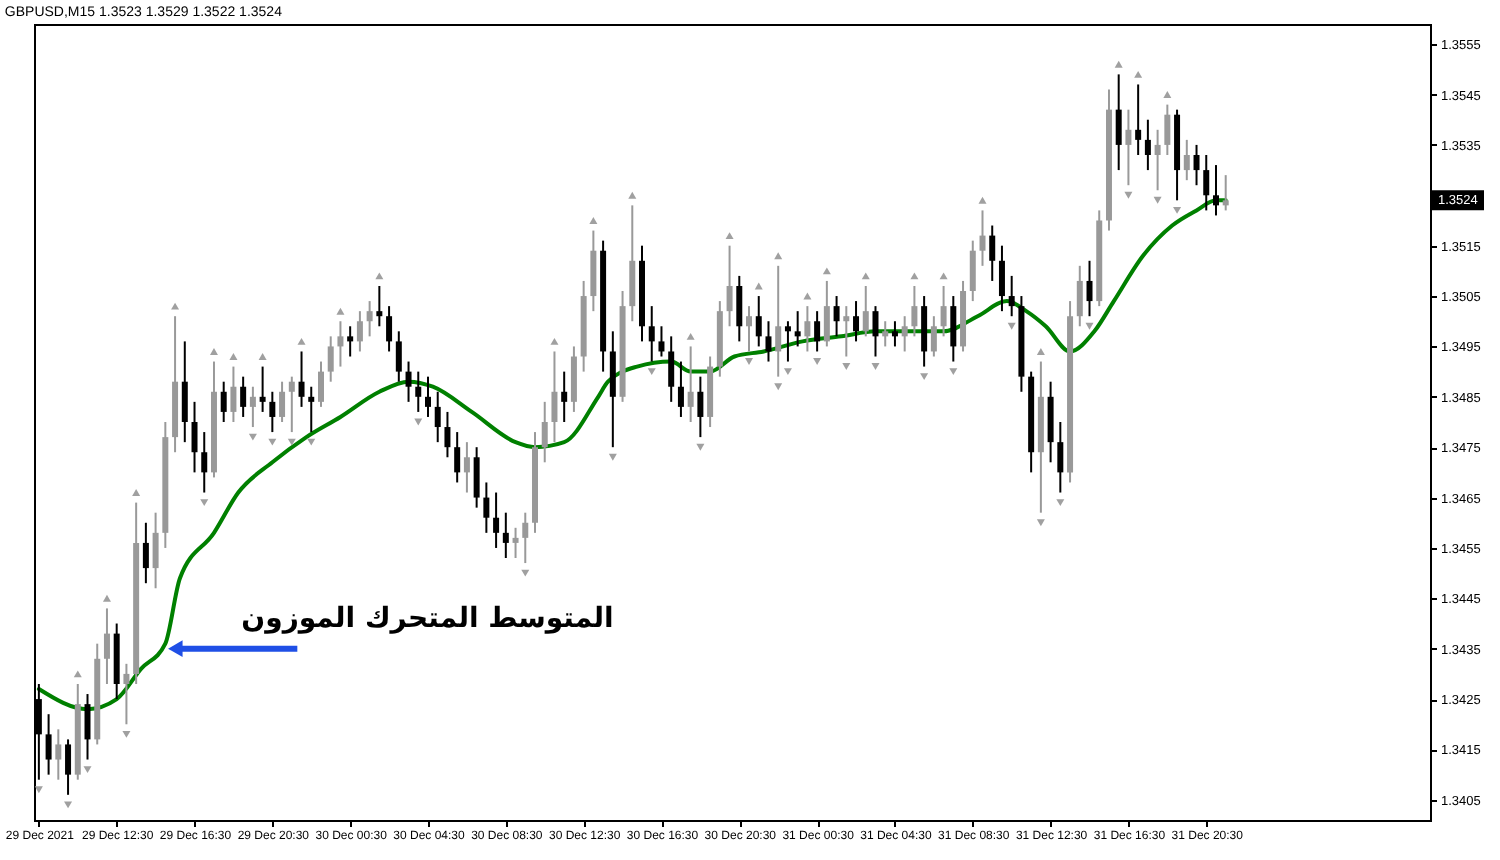  What do you see at coordinates (427, 618) in the screenshot?
I see `annotation: المتوسط المتحرك الموزون` at bounding box center [427, 618].